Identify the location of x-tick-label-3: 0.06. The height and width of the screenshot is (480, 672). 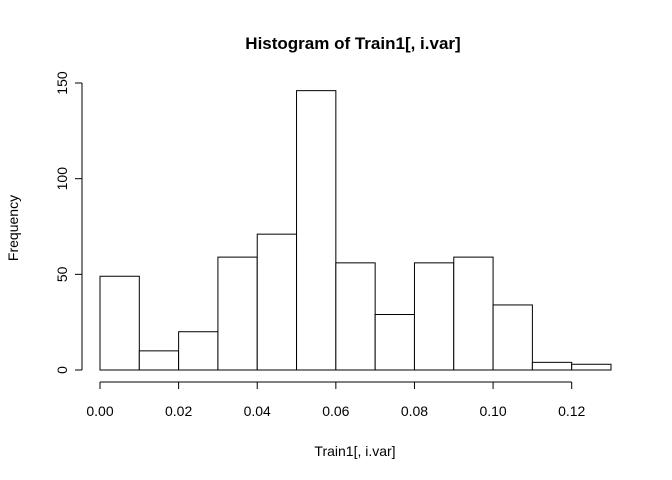
(335, 411).